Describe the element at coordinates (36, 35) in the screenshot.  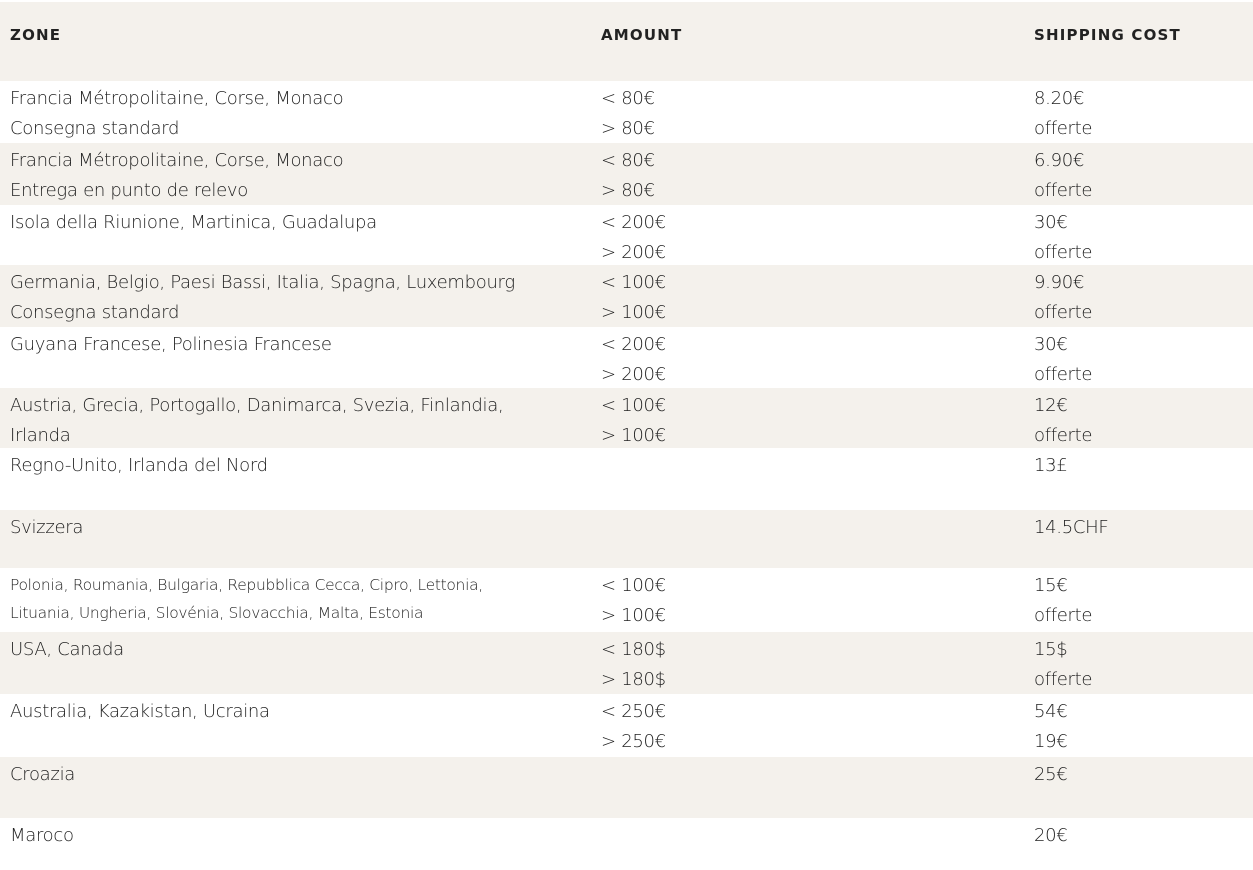
I see `header-zone: ZONE` at that location.